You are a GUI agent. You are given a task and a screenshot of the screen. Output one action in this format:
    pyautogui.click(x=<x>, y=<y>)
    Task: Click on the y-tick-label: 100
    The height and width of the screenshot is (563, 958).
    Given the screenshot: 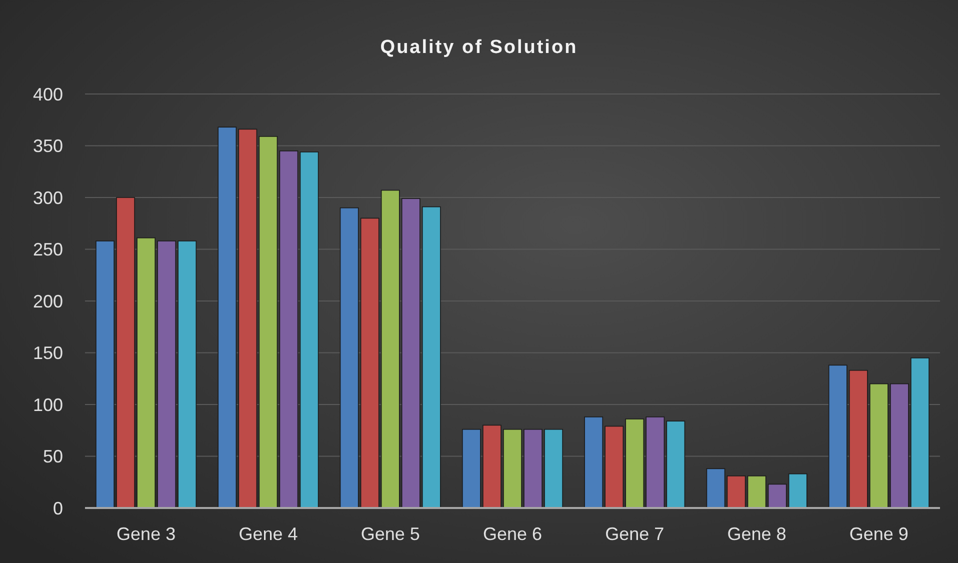 What is the action you would take?
    pyautogui.click(x=47, y=404)
    